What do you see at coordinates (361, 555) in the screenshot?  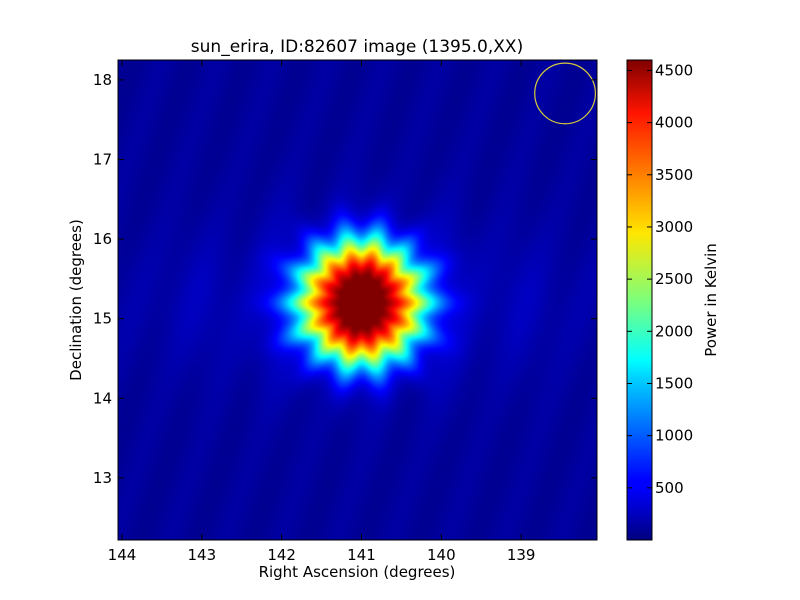 I see `x-tick-label: 141` at bounding box center [361, 555].